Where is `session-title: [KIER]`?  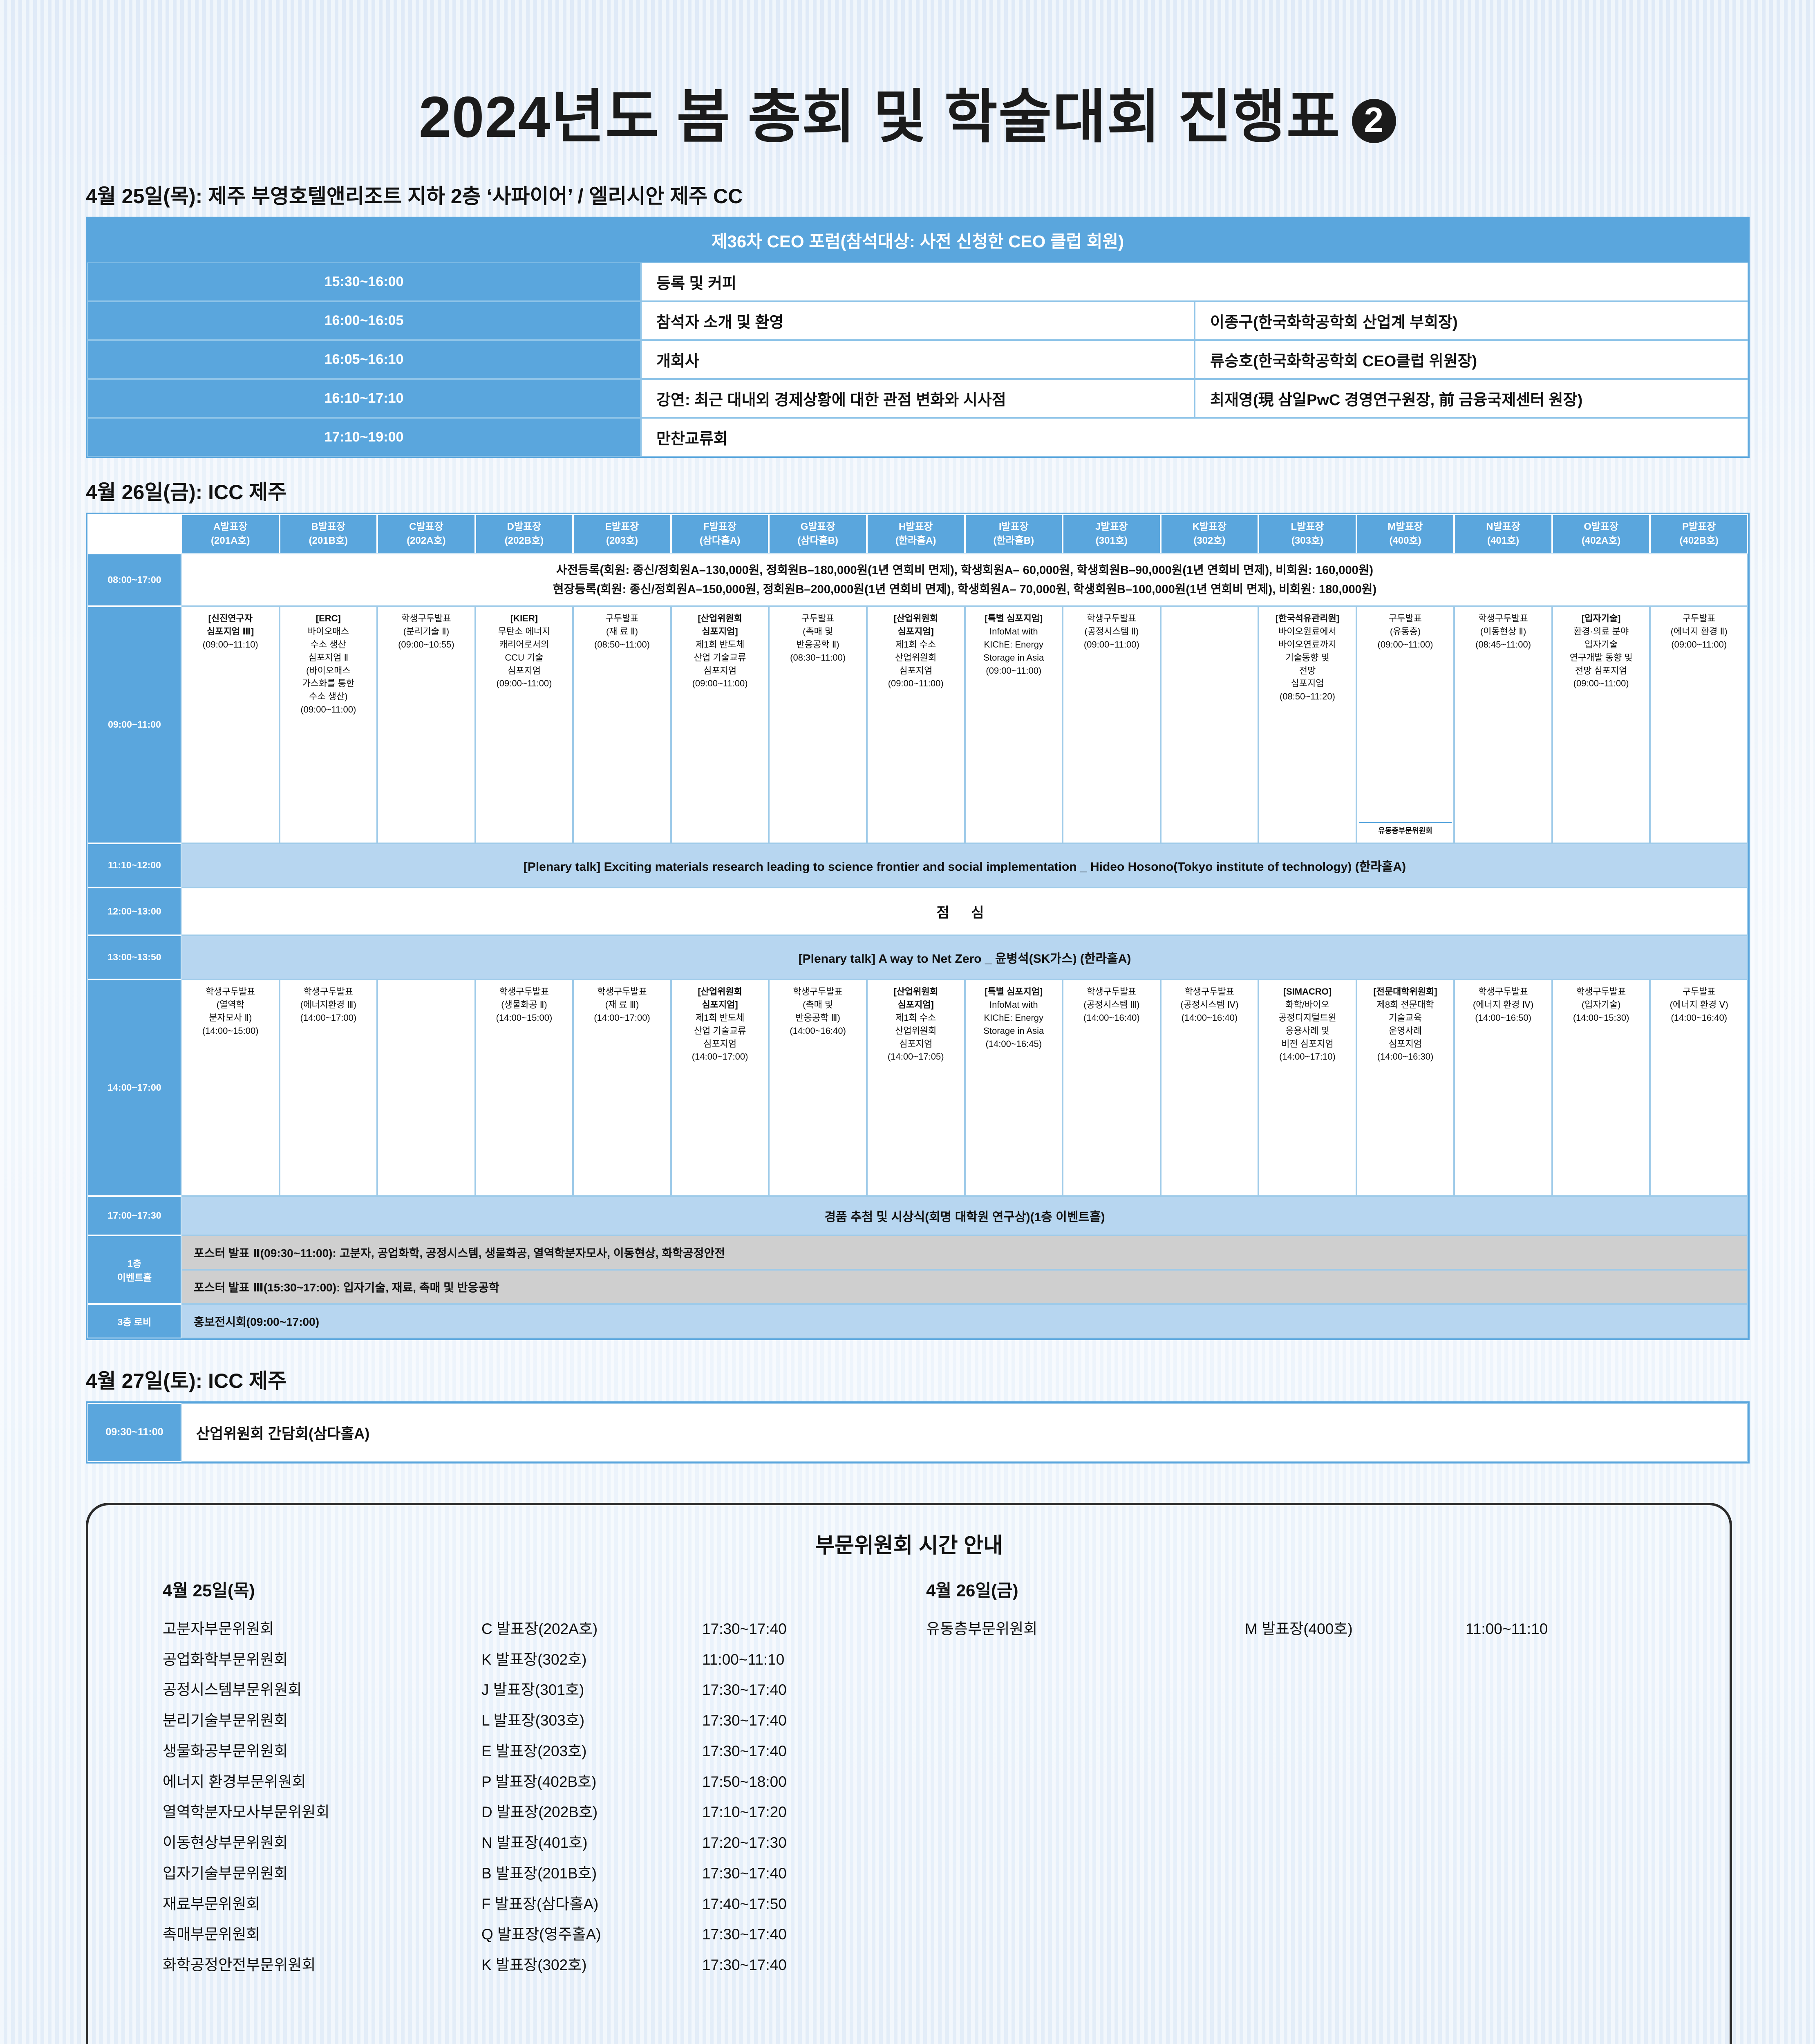 session-title: [KIER] is located at coordinates (524, 618).